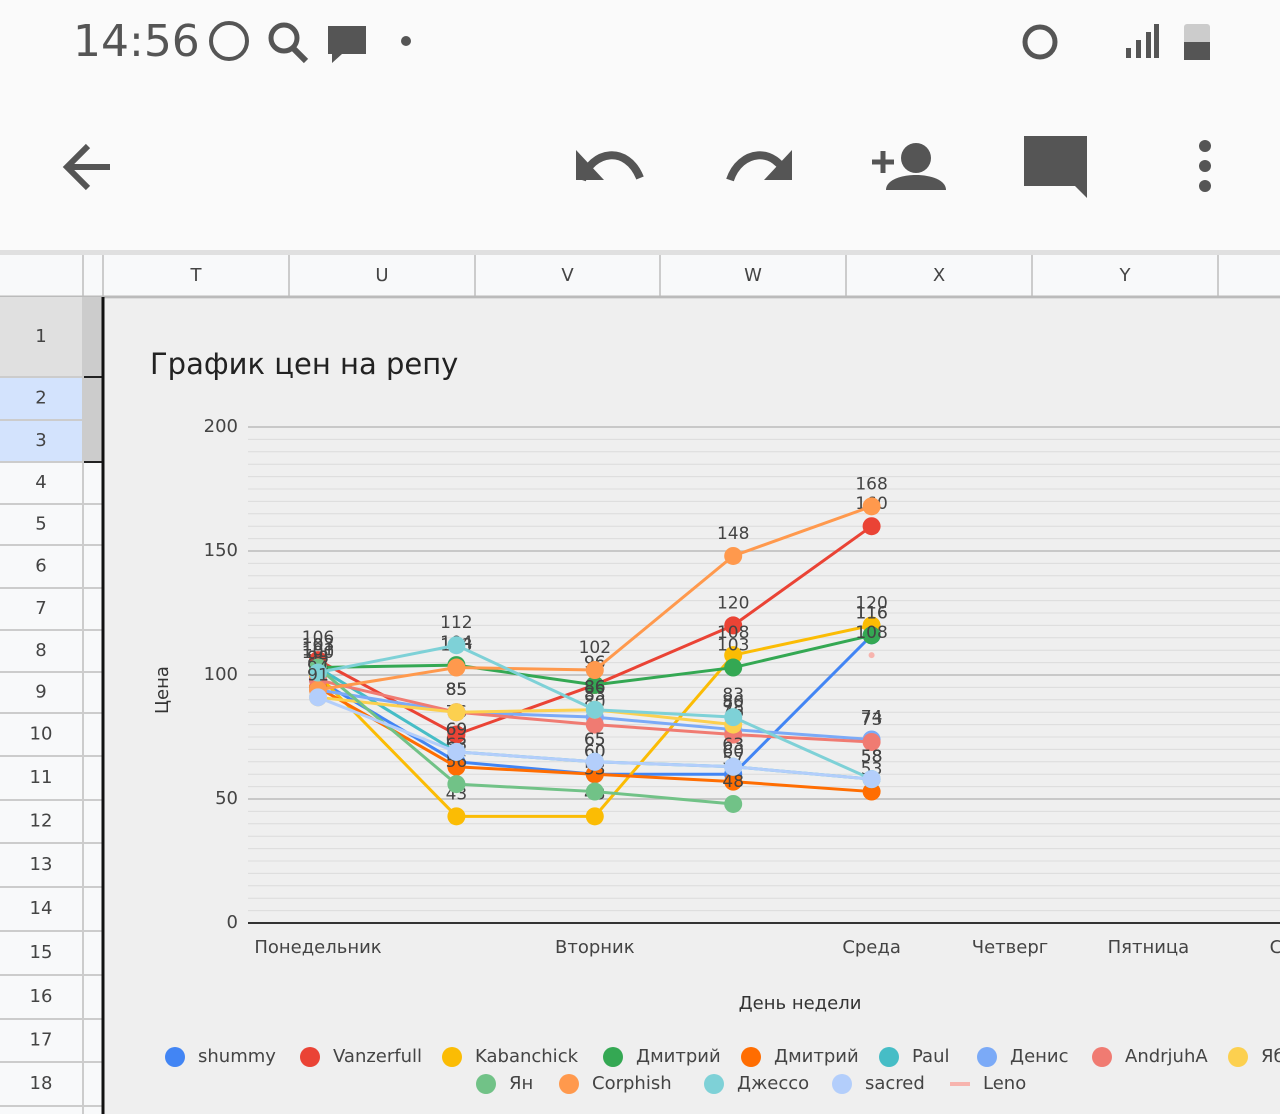 This screenshot has width=1280, height=1114. Describe the element at coordinates (871, 613) in the screenshot. I see `data-label: 116` at that location.